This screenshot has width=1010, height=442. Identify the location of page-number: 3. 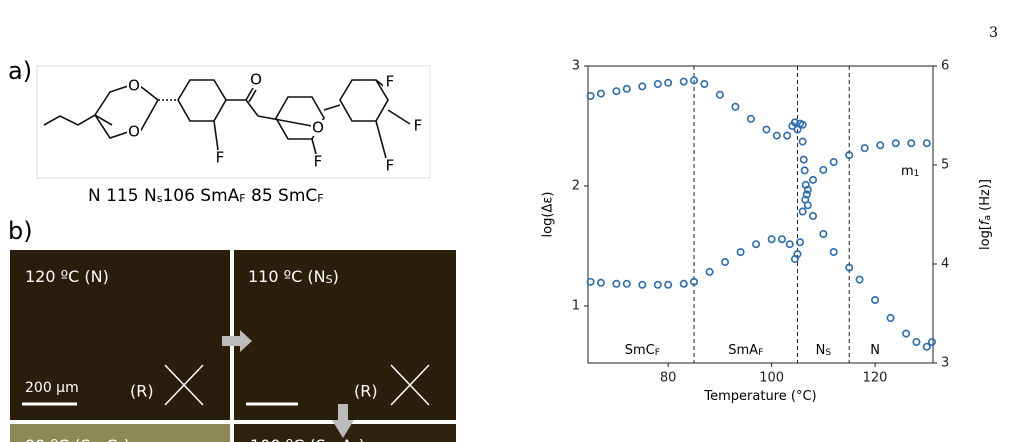
(993, 33).